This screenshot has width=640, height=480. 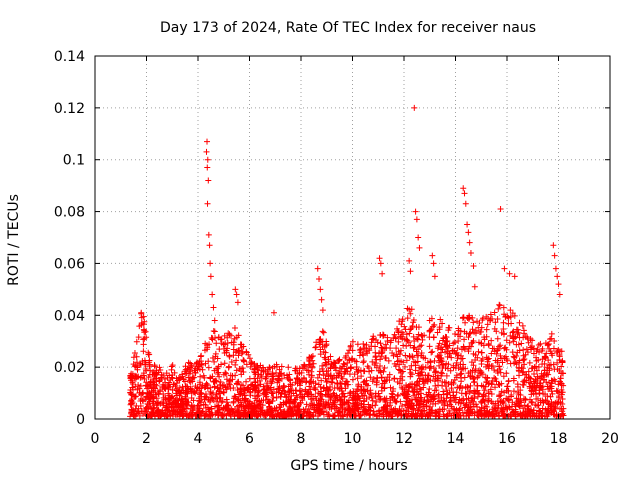 What do you see at coordinates (74, 161) in the screenshot?
I see `y-tick-label: 0.1` at bounding box center [74, 161].